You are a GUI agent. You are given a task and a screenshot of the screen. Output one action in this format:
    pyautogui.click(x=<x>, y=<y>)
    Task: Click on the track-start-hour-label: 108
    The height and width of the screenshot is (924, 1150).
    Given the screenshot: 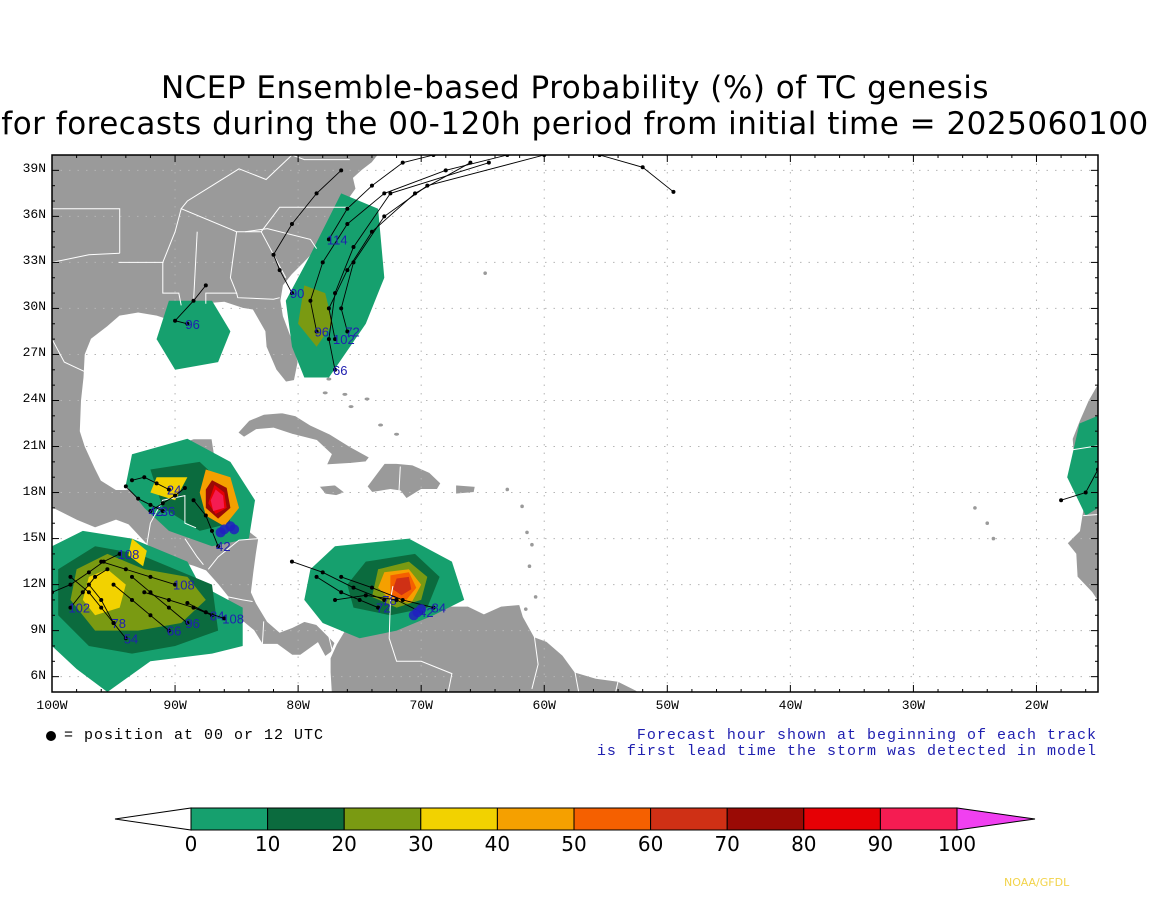 What is the action you would take?
    pyautogui.click(x=184, y=585)
    